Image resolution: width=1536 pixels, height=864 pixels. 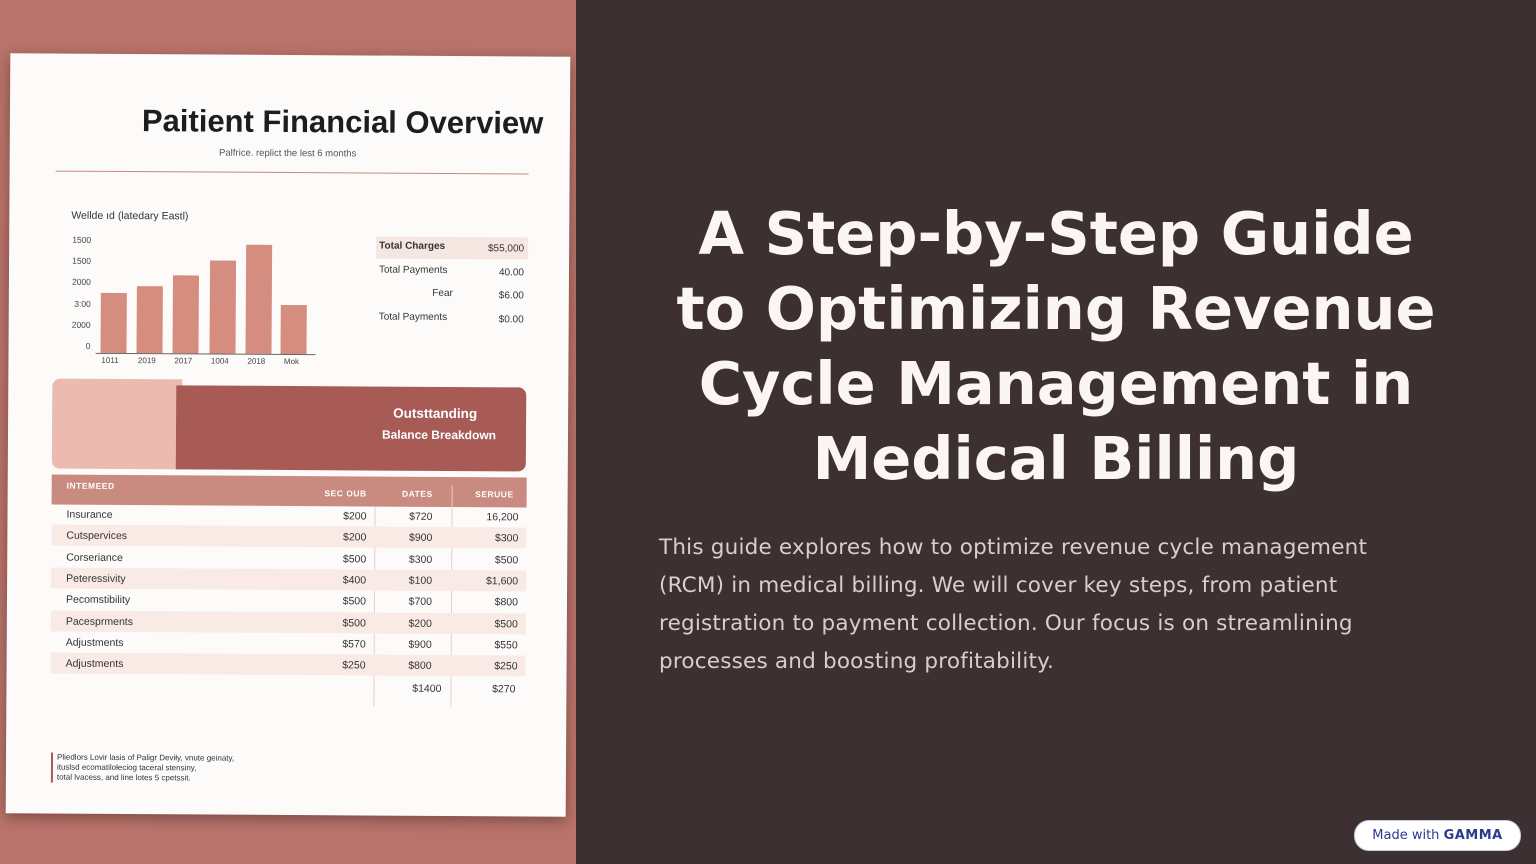 I want to click on table-row-label: Pacesprments, so click(x=99, y=621).